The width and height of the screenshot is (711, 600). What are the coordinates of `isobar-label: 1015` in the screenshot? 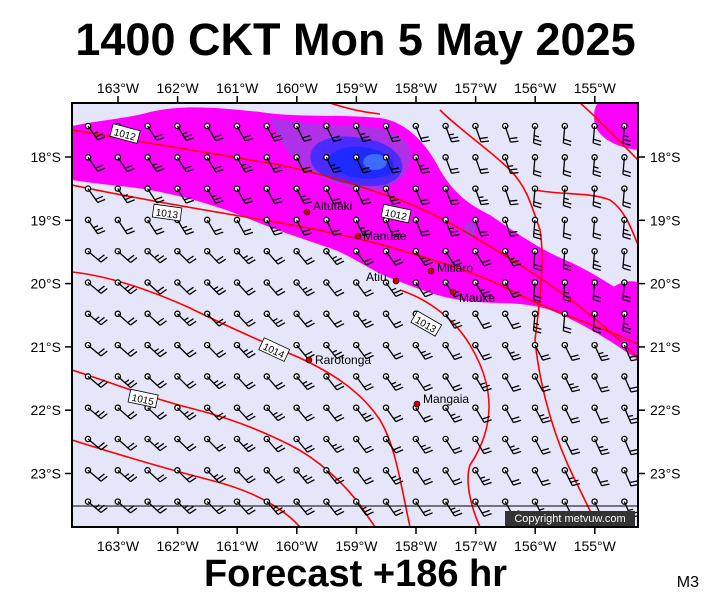 It's located at (143, 400).